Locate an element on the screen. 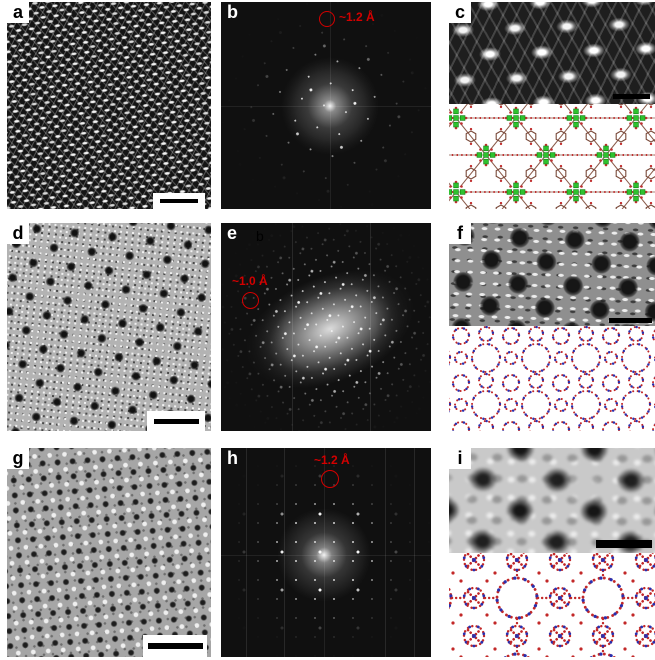 The width and height of the screenshot is (655, 660). panel-label-e: e is located at coordinates (232, 233).